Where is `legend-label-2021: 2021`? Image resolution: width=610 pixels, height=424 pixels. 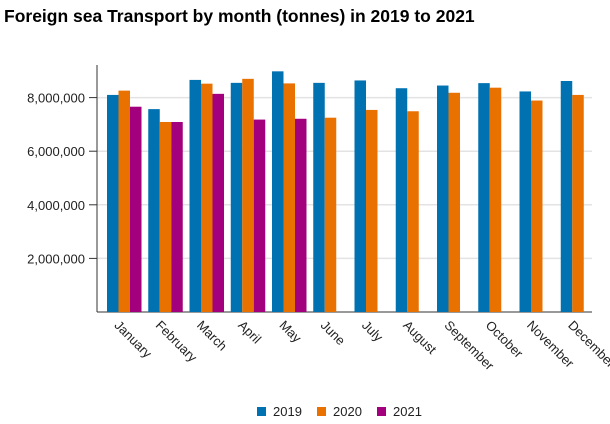
legend-label-2021: 2021 is located at coordinates (407, 411).